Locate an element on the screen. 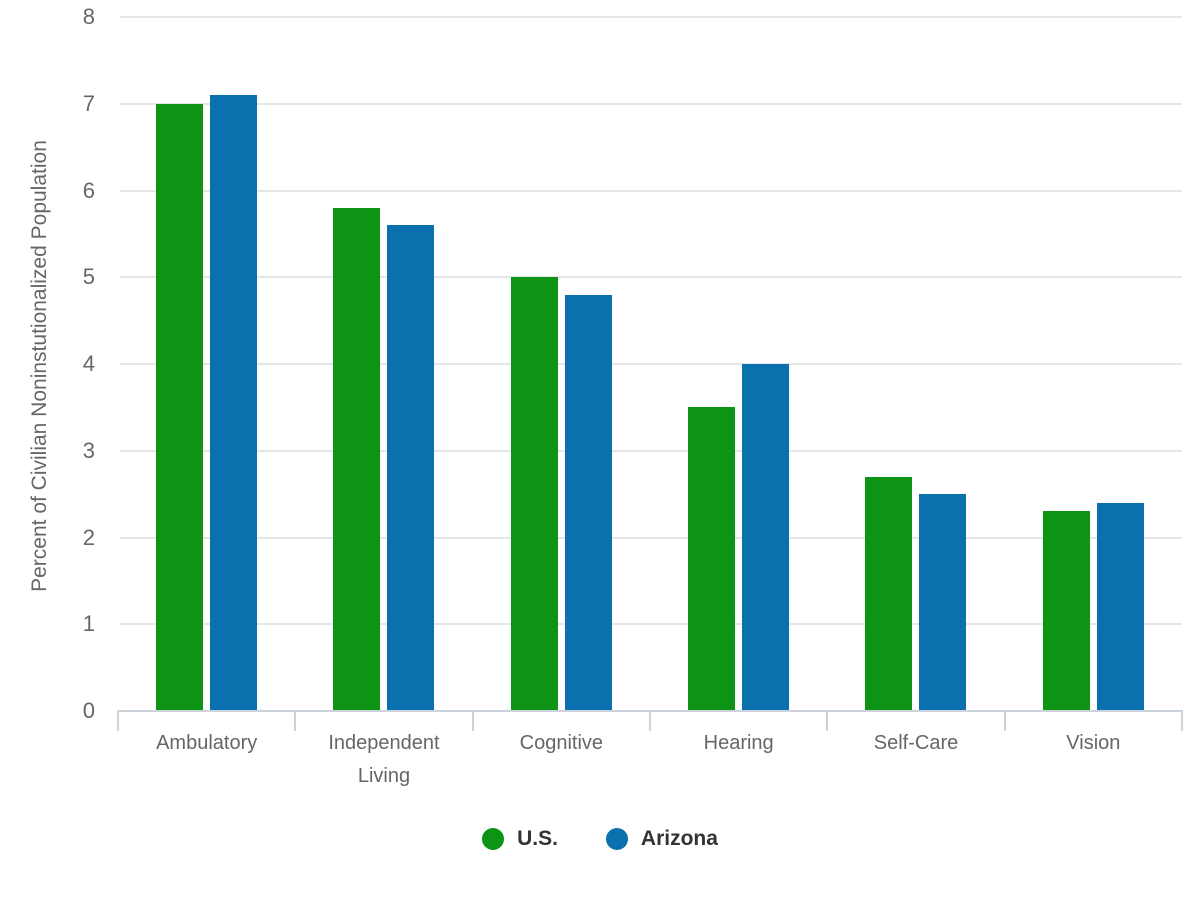 This screenshot has height=900, width=1200. x-axis-label-cognitive: Cognitive is located at coordinates (561, 743).